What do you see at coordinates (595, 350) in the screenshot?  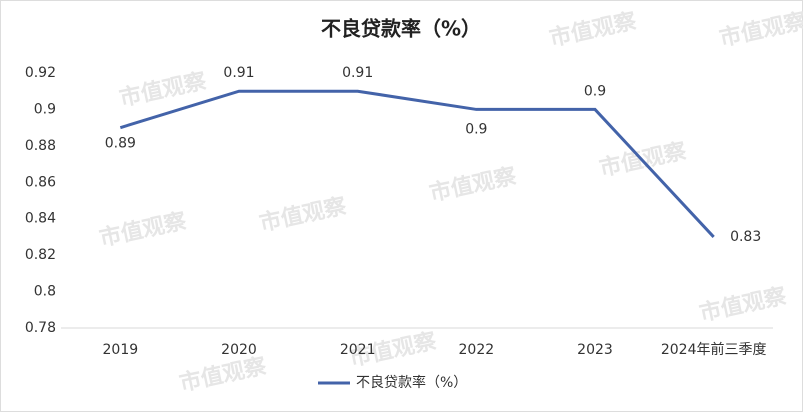 I see `x-tick-label: 2023` at bounding box center [595, 350].